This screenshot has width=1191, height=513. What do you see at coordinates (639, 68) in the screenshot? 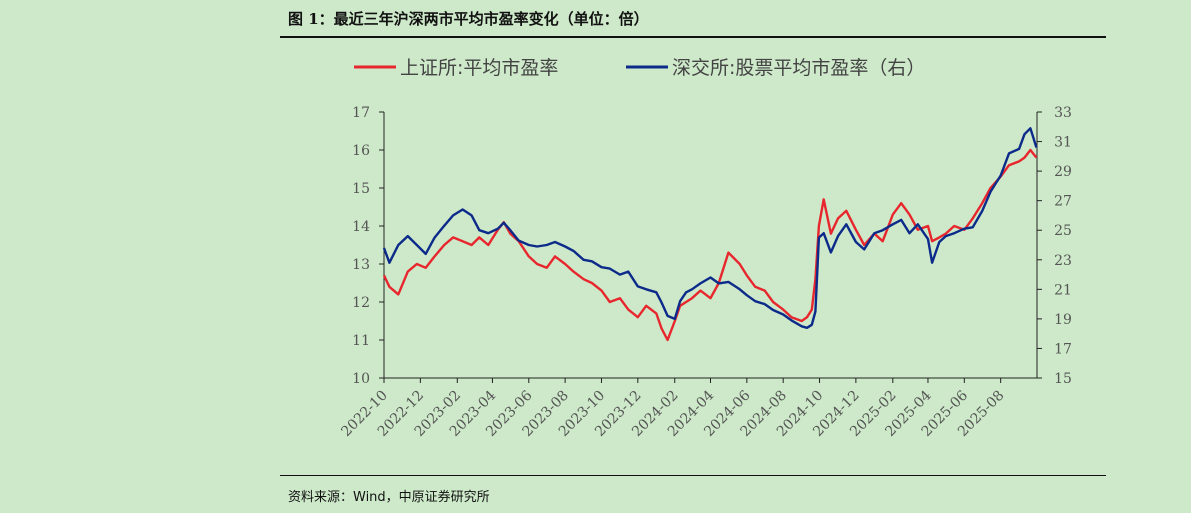
I see `legend: 上证所:平均市盈率 深交所:股票平均市盈率（右）` at bounding box center [639, 68].